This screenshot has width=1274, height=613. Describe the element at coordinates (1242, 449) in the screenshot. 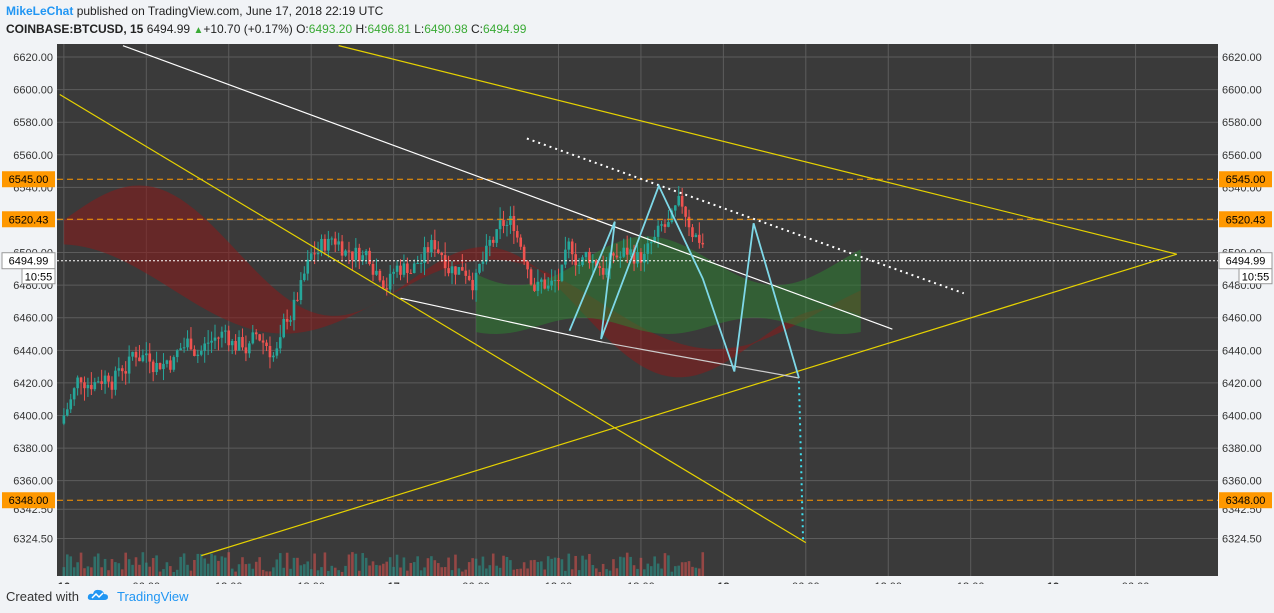

I see `y-tick-label-right: 6380.00` at that location.